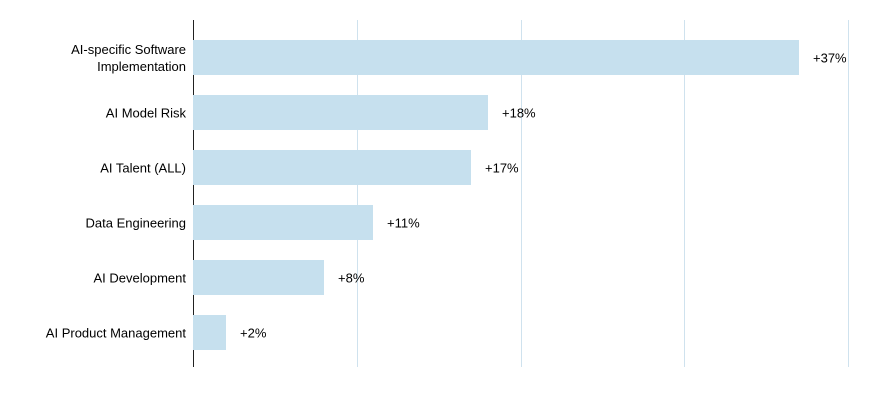 The height and width of the screenshot is (407, 869). I want to click on value-label: +18%, so click(519, 112).